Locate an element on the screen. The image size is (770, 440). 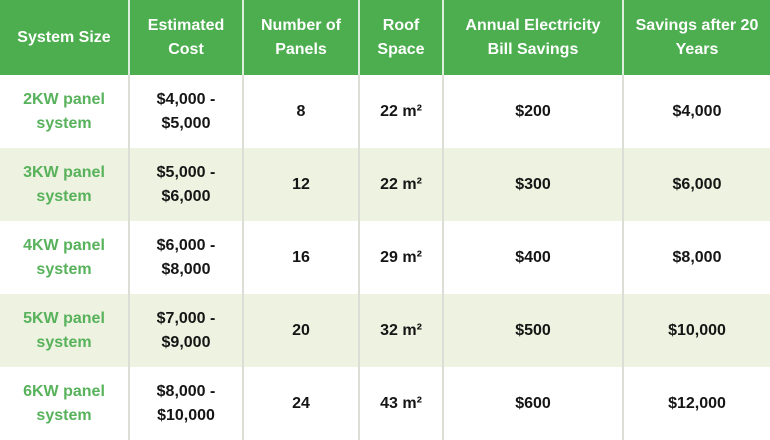
cell-number-of-panels: 16 is located at coordinates (301, 257).